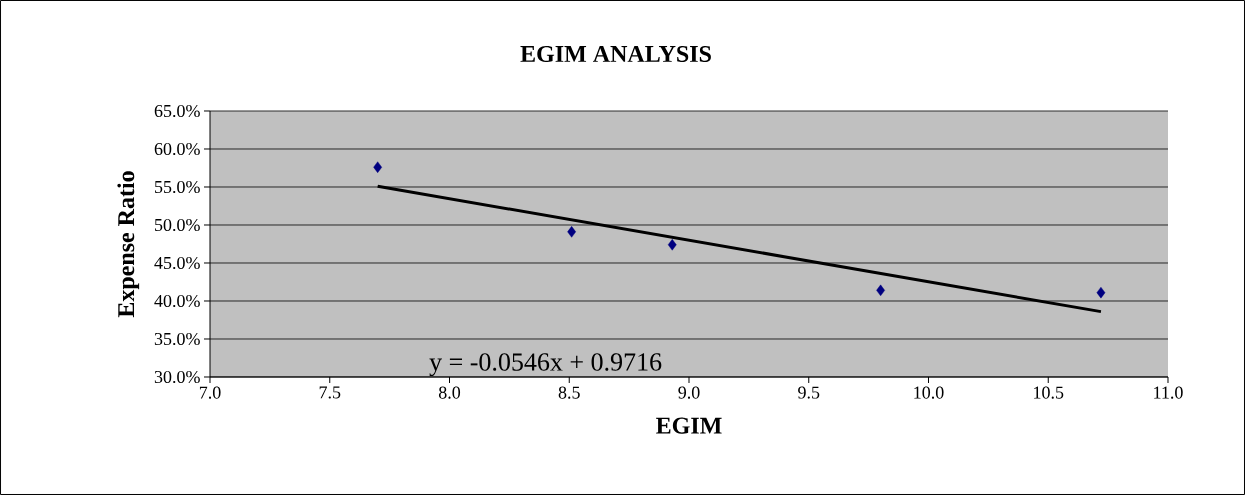 This screenshot has width=1245, height=495. I want to click on y-axis-title: Expense Ratio, so click(128, 244).